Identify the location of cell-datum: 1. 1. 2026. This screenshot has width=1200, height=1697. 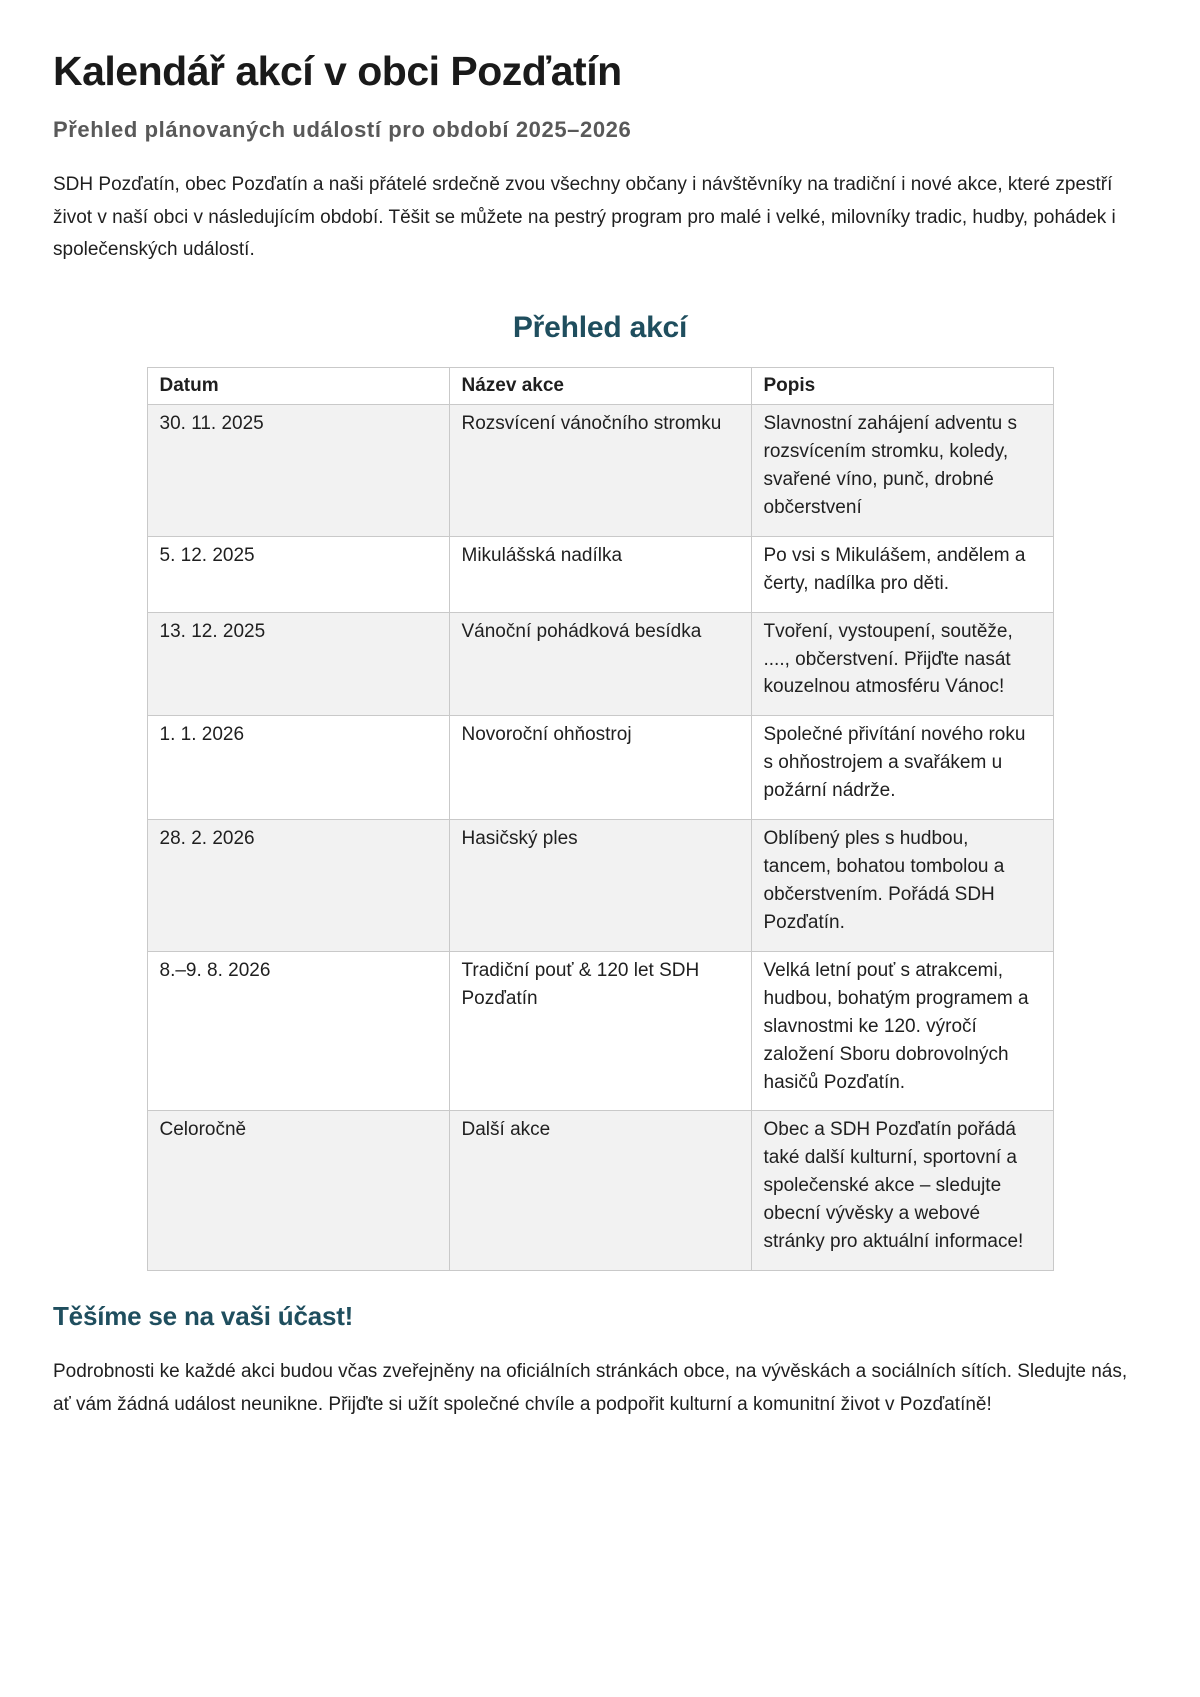
(298, 768).